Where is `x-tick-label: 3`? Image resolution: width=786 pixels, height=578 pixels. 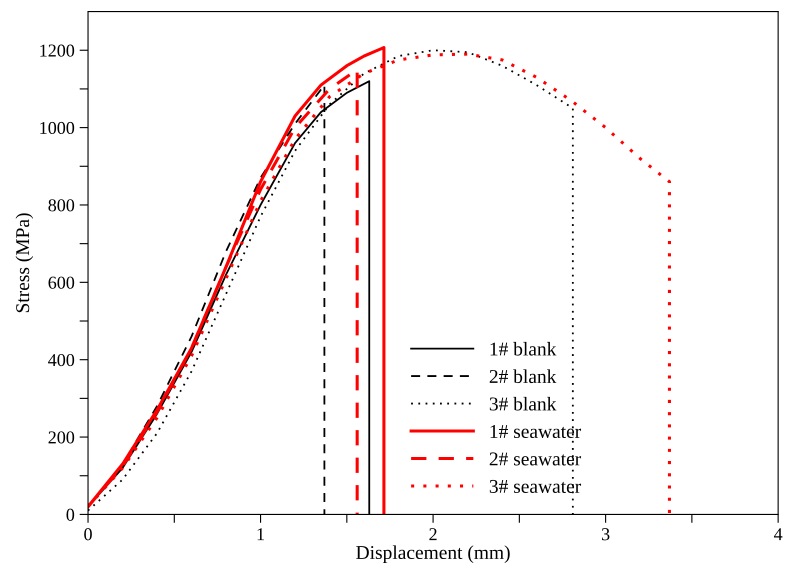 x-tick-label: 3 is located at coordinates (606, 534).